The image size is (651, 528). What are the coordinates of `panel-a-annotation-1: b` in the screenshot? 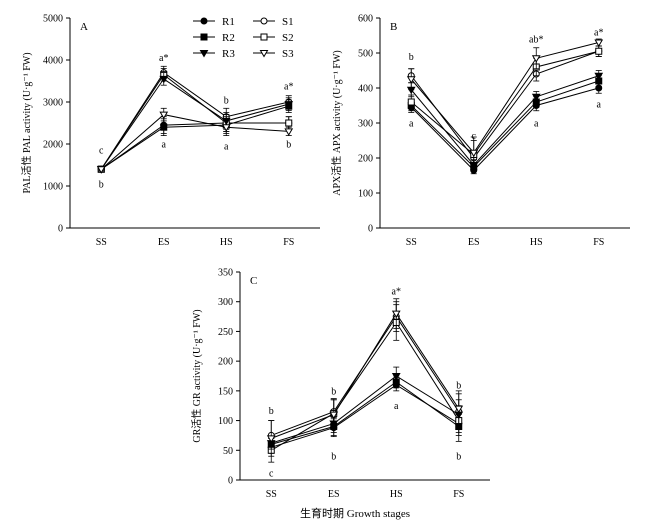 It's located at (101, 184).